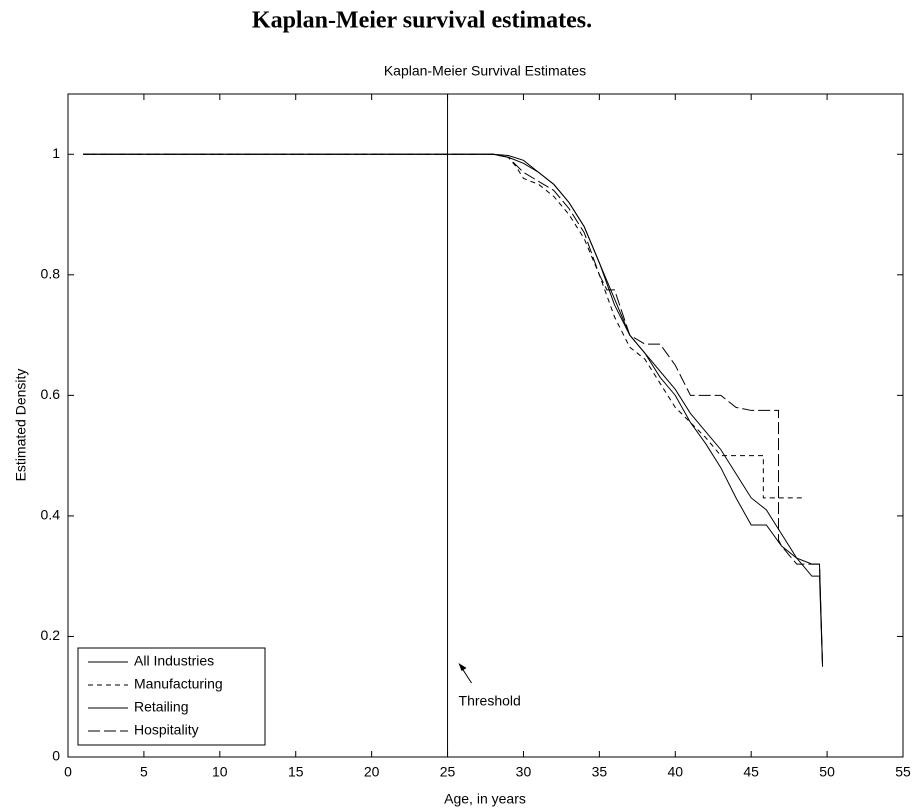 This screenshot has width=920, height=810. Describe the element at coordinates (485, 799) in the screenshot. I see `x-axis-label: Age, in years` at that location.